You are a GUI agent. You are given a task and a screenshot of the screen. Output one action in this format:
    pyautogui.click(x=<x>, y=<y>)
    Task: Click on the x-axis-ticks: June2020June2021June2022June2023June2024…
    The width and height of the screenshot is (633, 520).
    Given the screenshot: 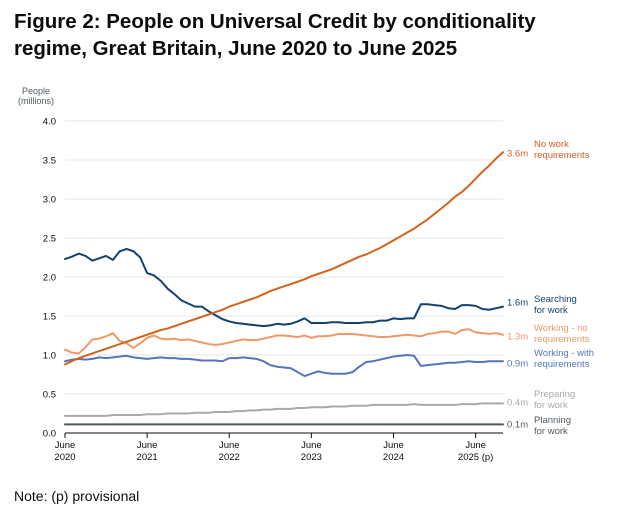 What is the action you would take?
    pyautogui.click(x=273, y=448)
    